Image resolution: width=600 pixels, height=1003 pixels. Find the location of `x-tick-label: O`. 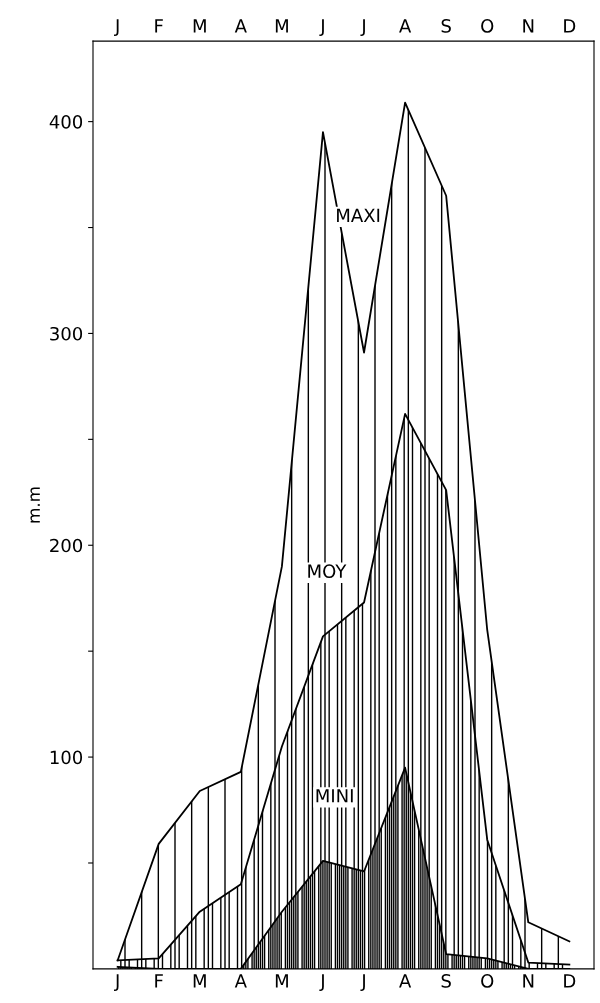

x-tick-label: O is located at coordinates (487, 26).